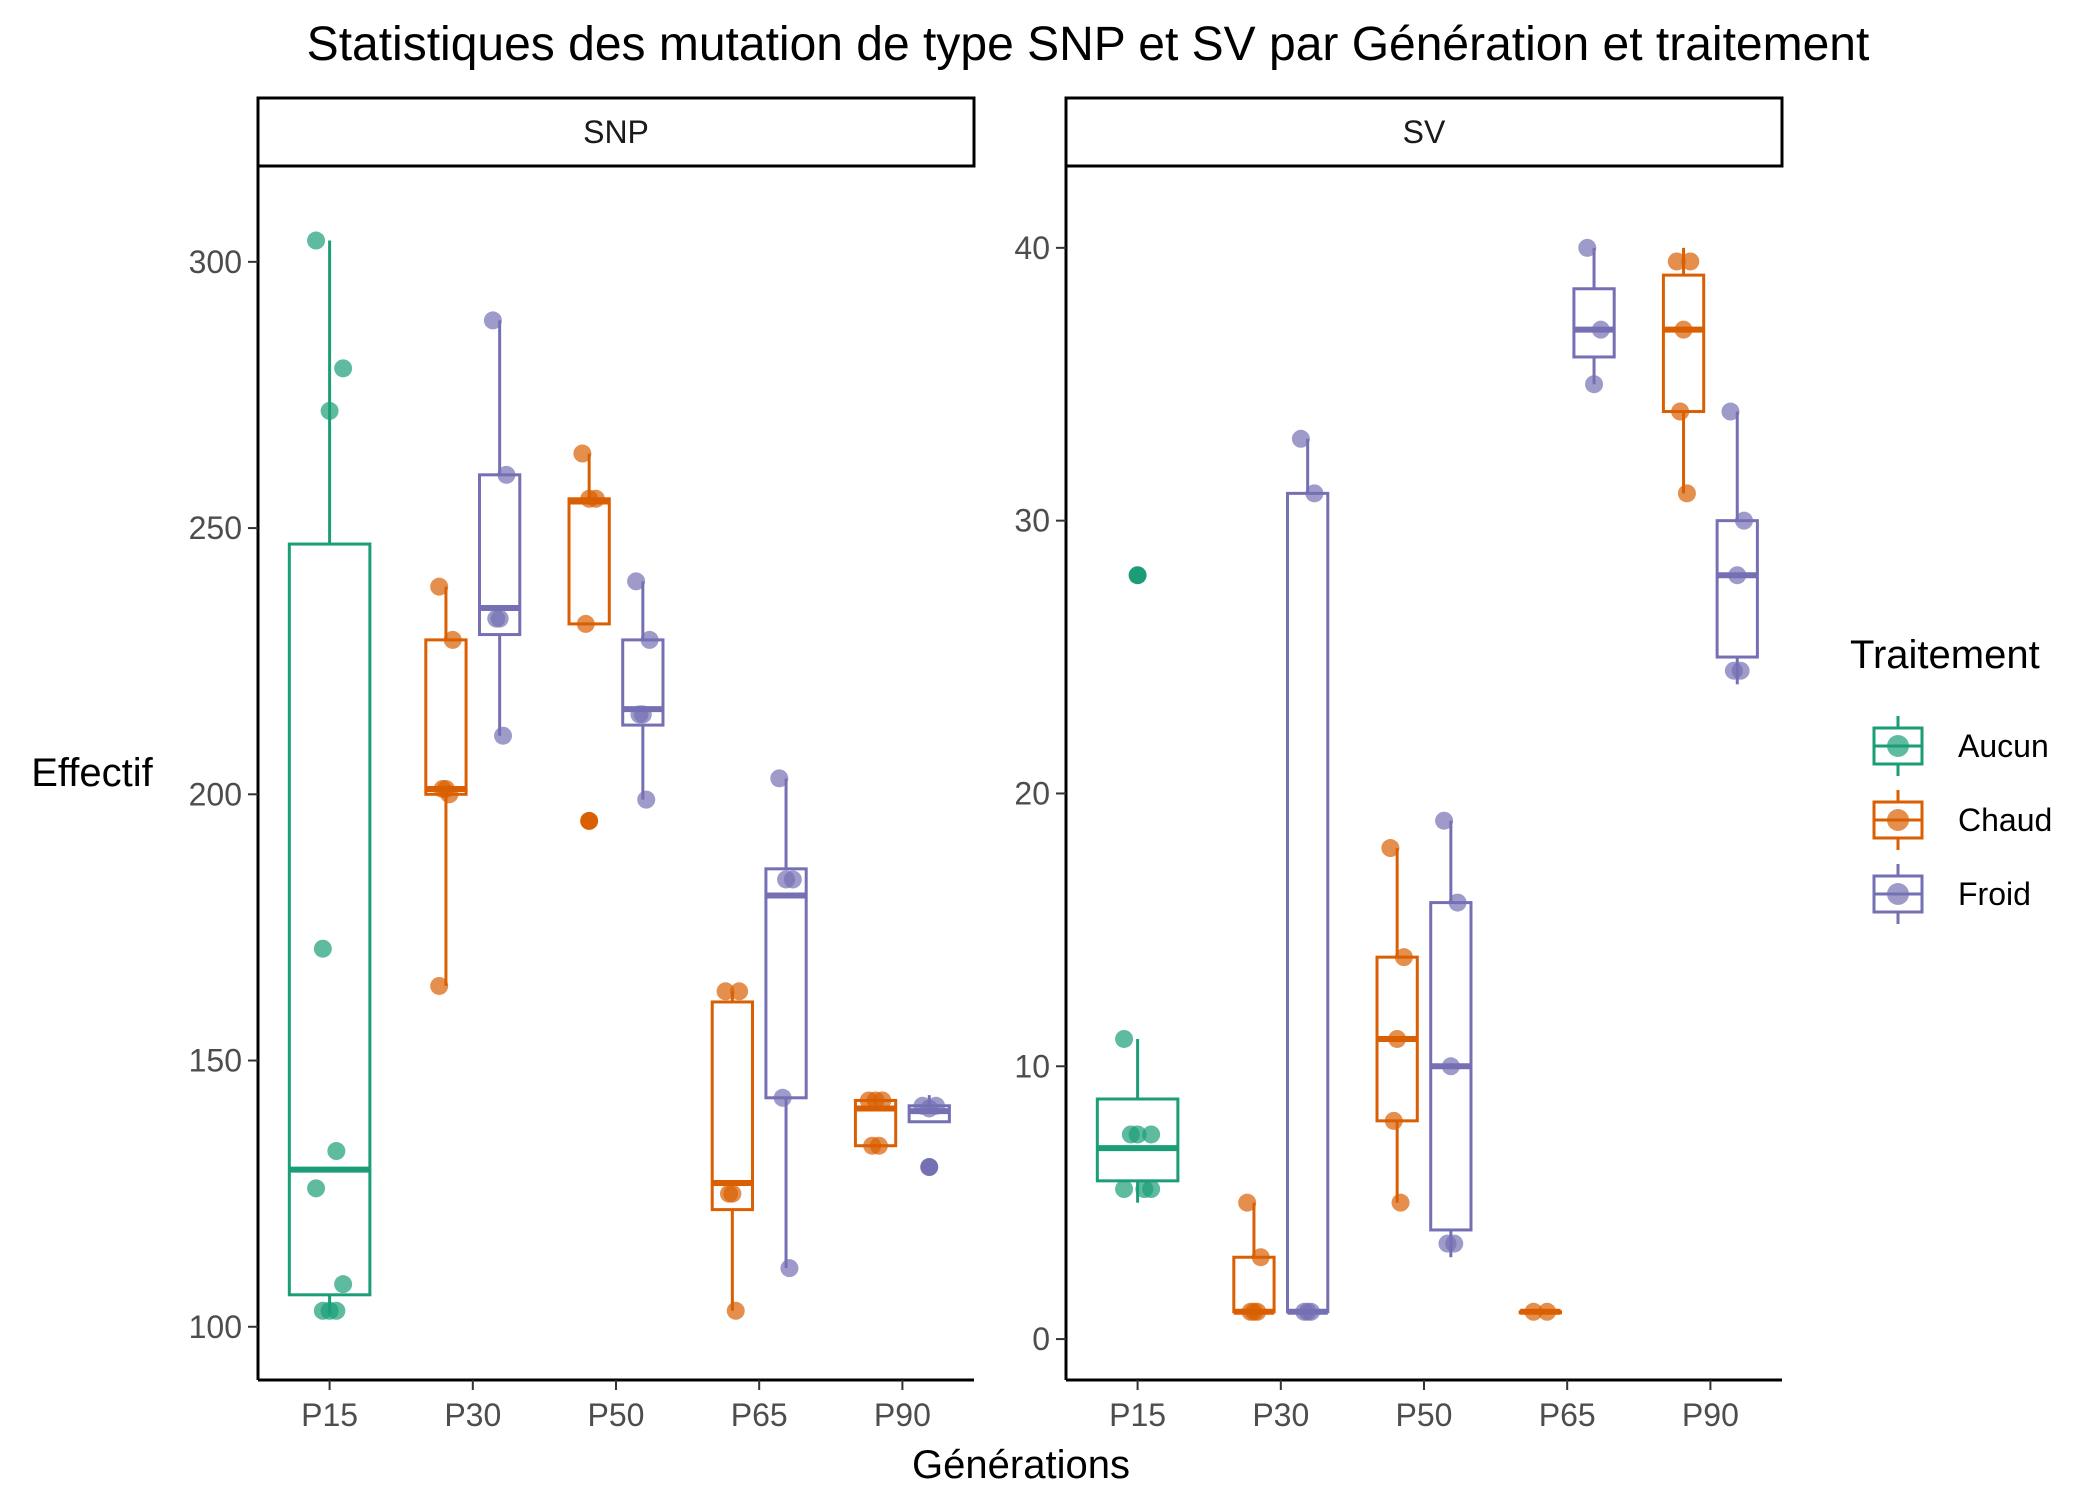 The image size is (2100, 1500). Describe the element at coordinates (616, 132) in the screenshot. I see `facet-strip-snp` at that location.